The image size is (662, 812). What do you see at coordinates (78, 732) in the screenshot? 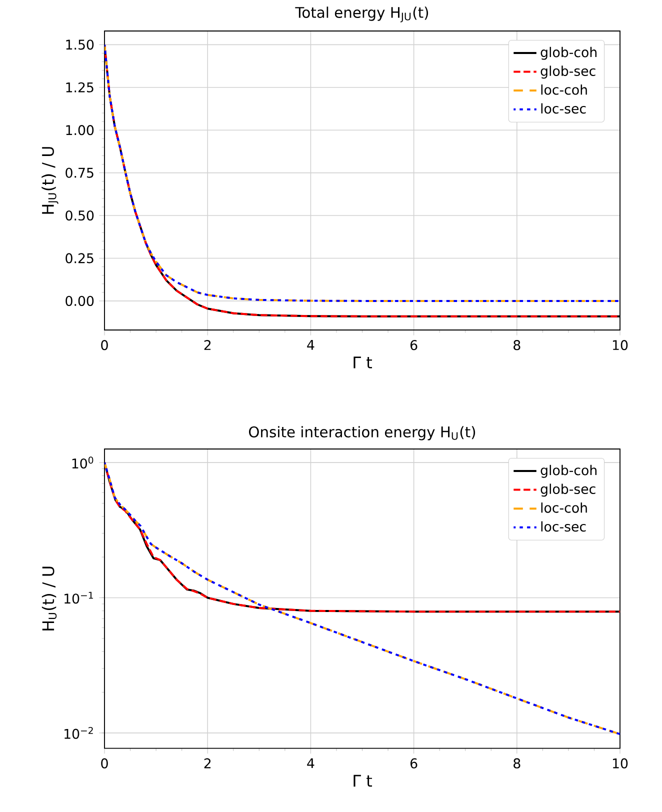
I see `y-tick-label: 10$^{−2}$` at bounding box center [78, 732].